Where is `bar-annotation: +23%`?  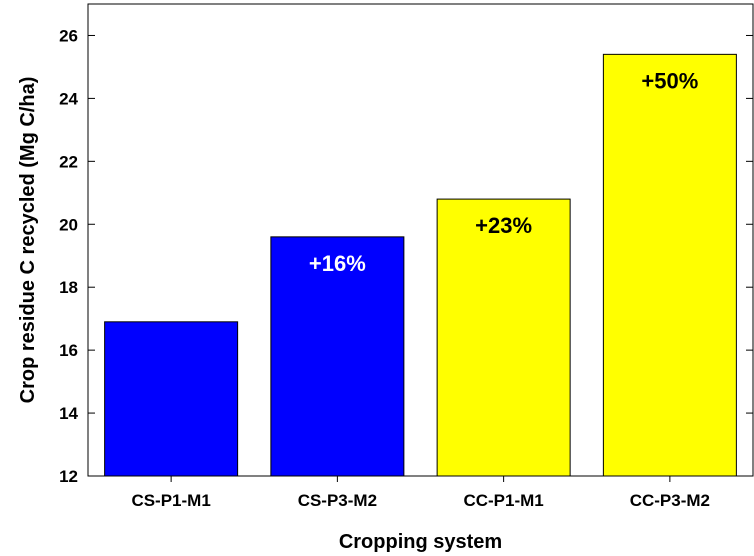 bar-annotation: +23% is located at coordinates (503, 225).